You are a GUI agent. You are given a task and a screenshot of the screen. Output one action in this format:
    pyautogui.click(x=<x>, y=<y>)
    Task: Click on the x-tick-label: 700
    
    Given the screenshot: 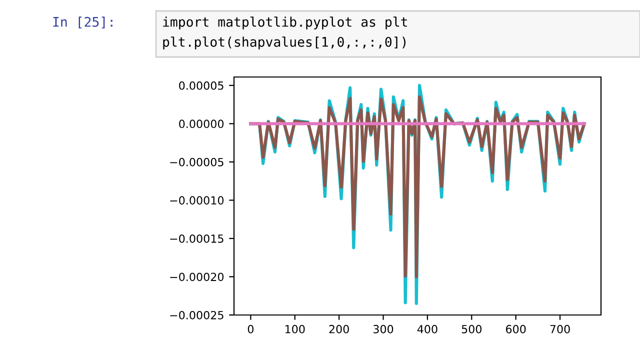 What is the action you would take?
    pyautogui.click(x=560, y=329)
    